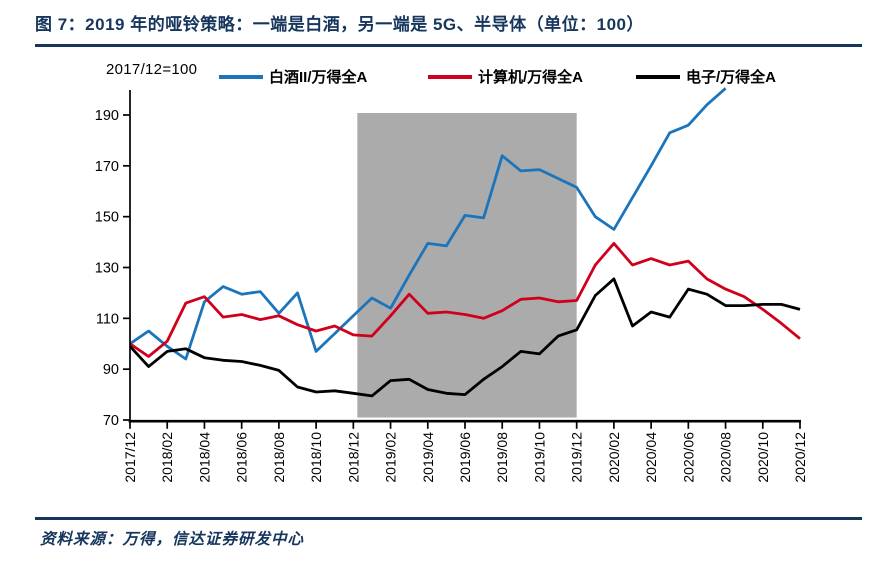 The image size is (890, 563). What do you see at coordinates (577, 457) in the screenshot?
I see `x-tick-label: 2019/12` at bounding box center [577, 457].